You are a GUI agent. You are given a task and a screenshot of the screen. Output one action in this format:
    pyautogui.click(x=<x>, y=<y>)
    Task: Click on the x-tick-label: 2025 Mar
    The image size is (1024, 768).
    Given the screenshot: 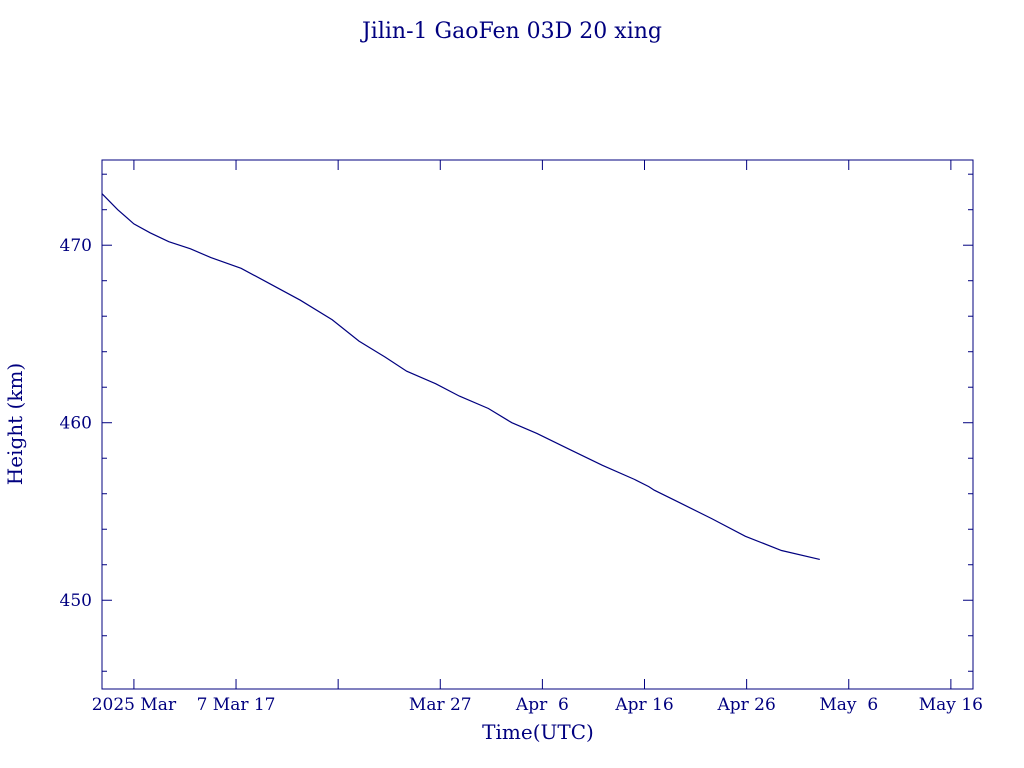 What is the action you would take?
    pyautogui.click(x=134, y=705)
    